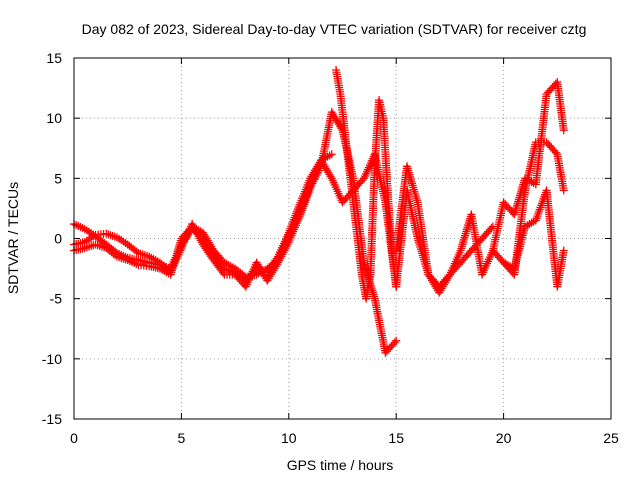  What do you see at coordinates (344, 438) in the screenshot?
I see `x-tick-labels: 0 5 10 15 20 25` at bounding box center [344, 438].